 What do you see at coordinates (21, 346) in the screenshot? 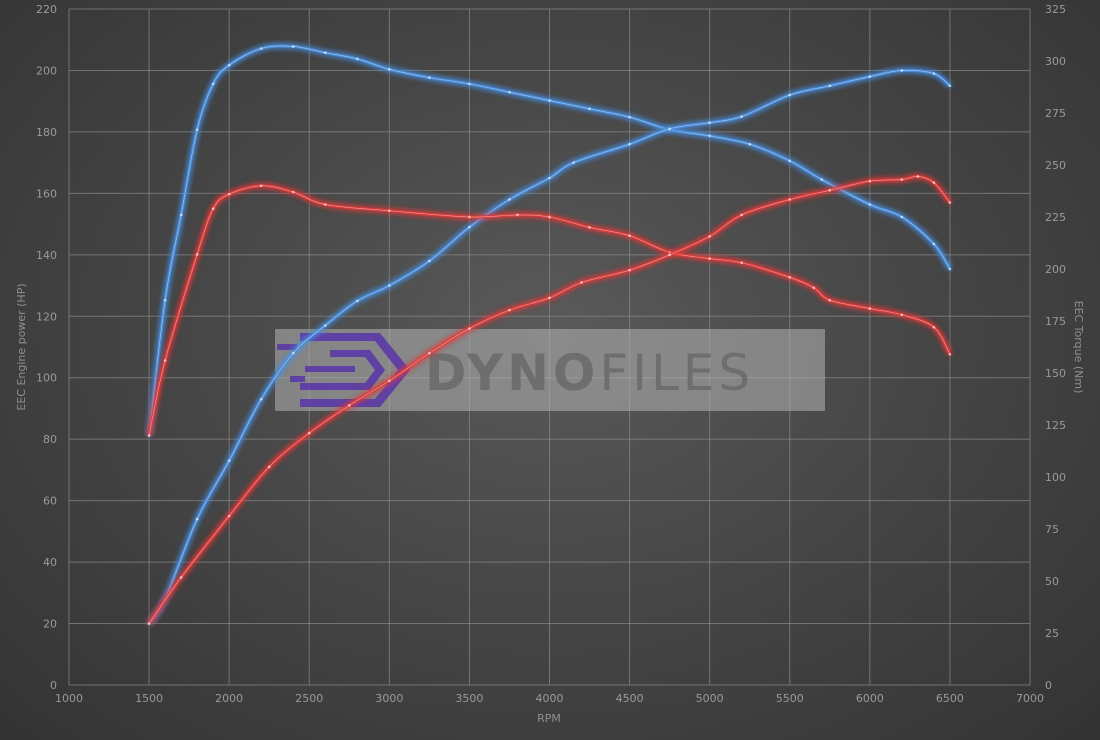
I see `y-axis-left-label: EEC Engine power (HP)` at bounding box center [21, 346].